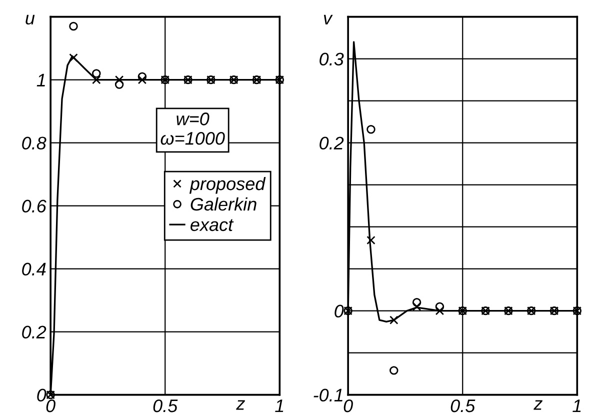  Describe the element at coordinates (192, 128) in the screenshot. I see `annotation: w=0 ω=1000` at that location.